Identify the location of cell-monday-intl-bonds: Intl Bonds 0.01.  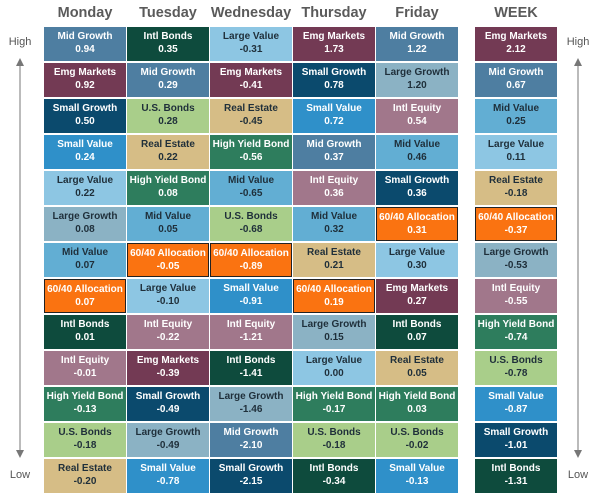
(85, 332).